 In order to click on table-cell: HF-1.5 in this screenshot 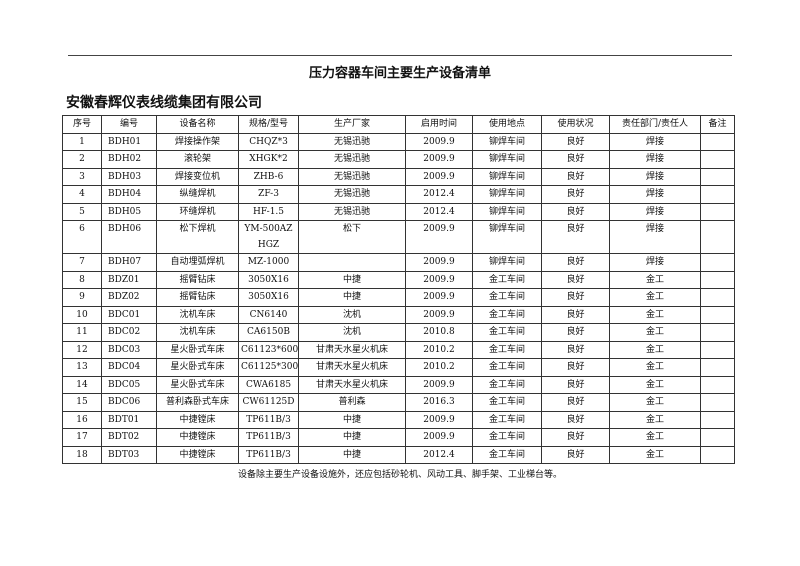, I will do `click(268, 211)`.